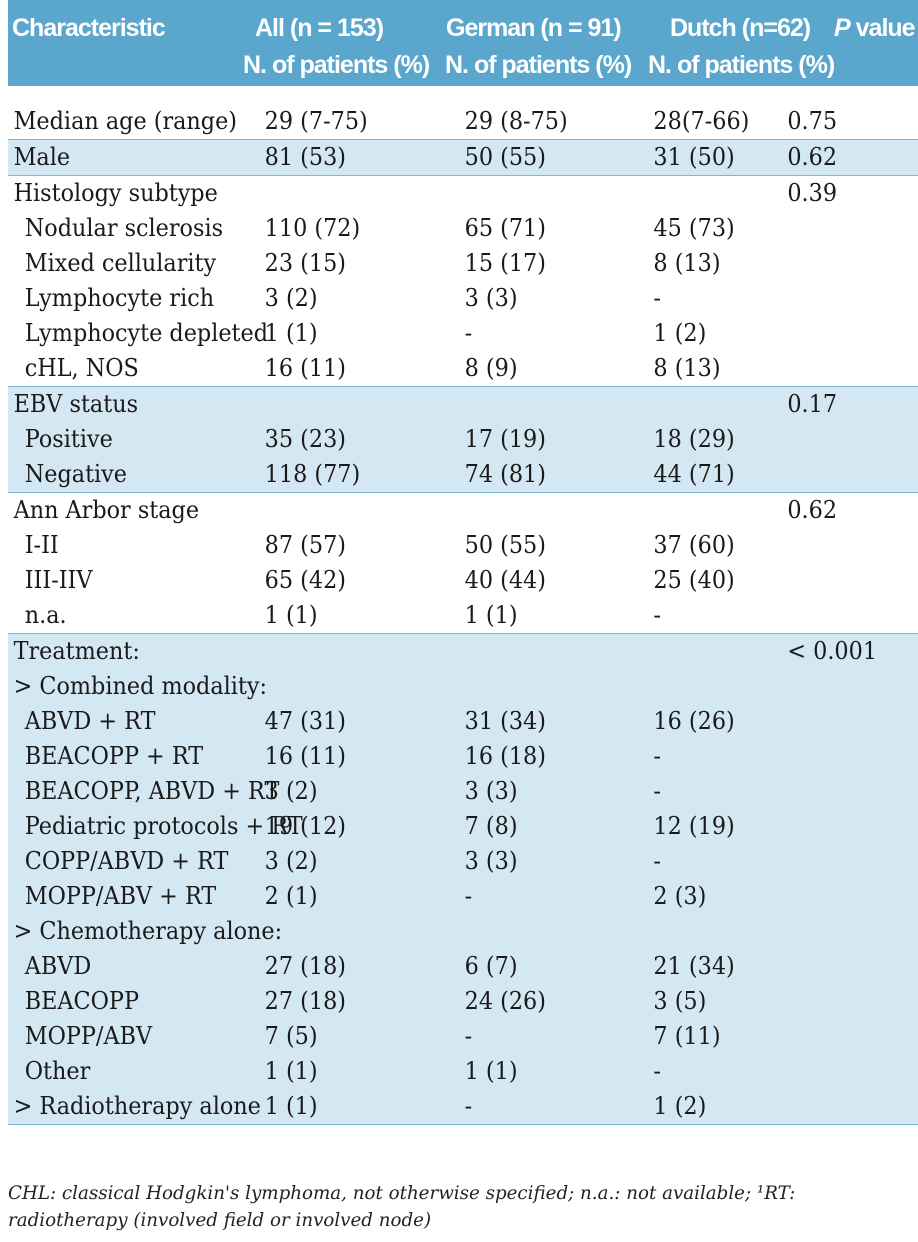 This screenshot has height=1242, width=918. What do you see at coordinates (431, 791) in the screenshot?
I see `table-row: BEACOPP, ABVD + RT 3 (2) 3 (3) -` at bounding box center [431, 791].